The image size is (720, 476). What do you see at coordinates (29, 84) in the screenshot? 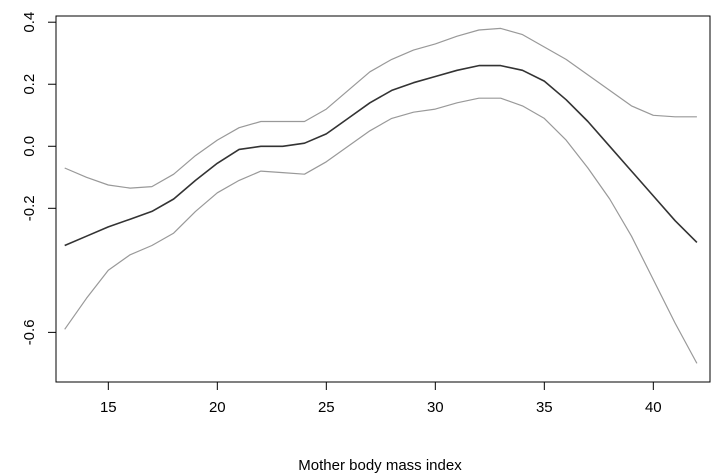
I see `y-tick-label: 0.2` at bounding box center [29, 84].